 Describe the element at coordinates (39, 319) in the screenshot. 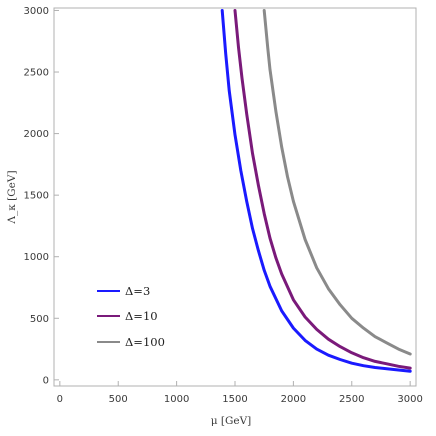

I see `y-tick-label: 500` at that location.